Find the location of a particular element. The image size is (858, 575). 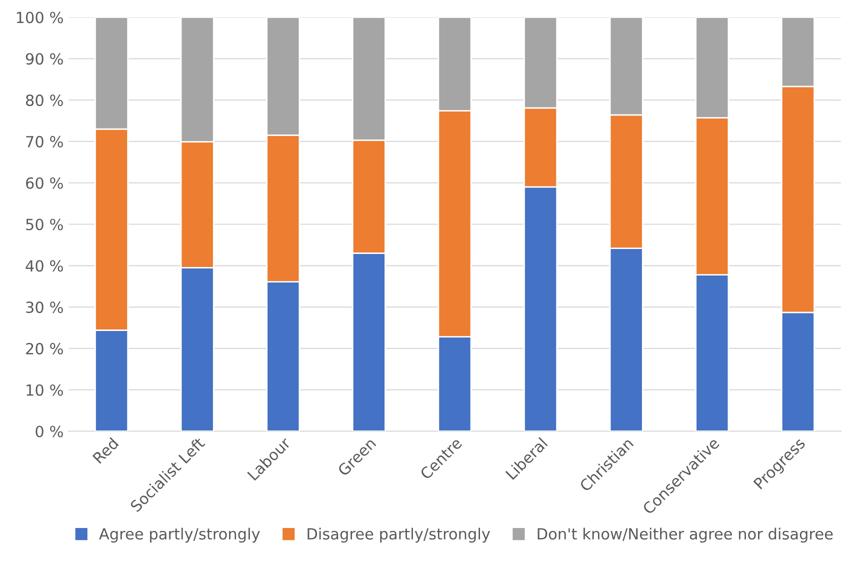

y-tick-label: 90 % is located at coordinates (44, 59).